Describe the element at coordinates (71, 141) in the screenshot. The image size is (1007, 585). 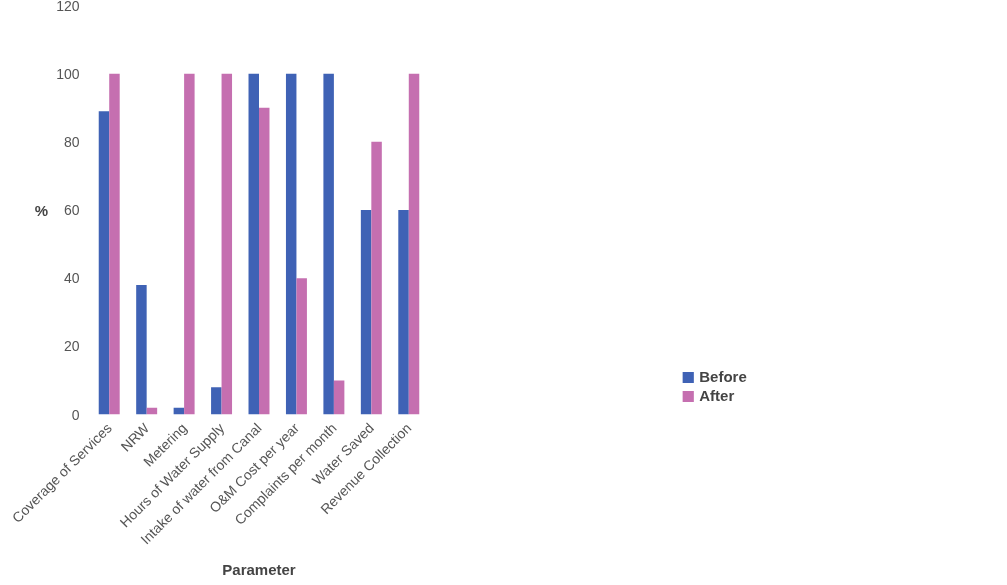
I see `y-tick-label: 80` at that location.